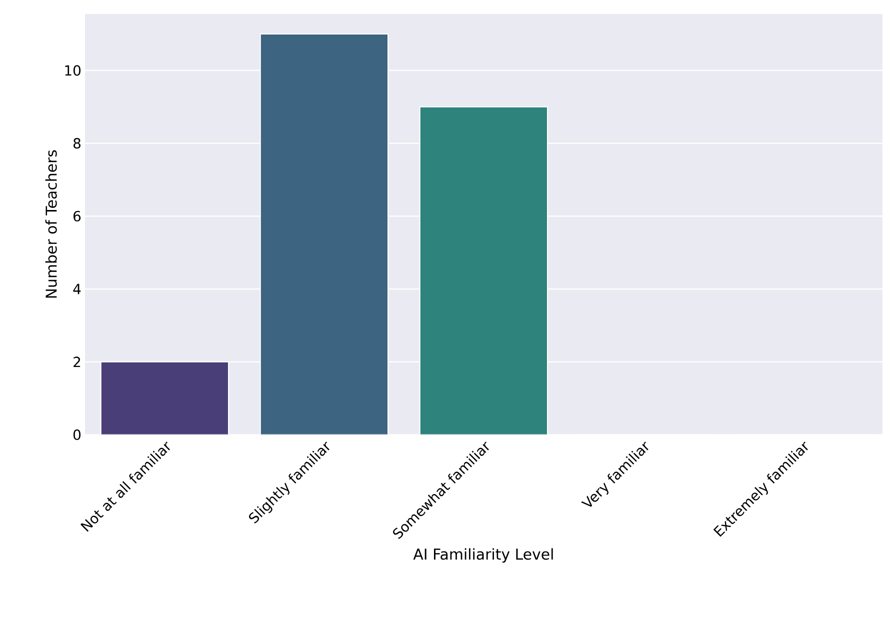 The height and width of the screenshot is (637, 883). What do you see at coordinates (77, 289) in the screenshot?
I see `y-tick-label: 4` at bounding box center [77, 289].